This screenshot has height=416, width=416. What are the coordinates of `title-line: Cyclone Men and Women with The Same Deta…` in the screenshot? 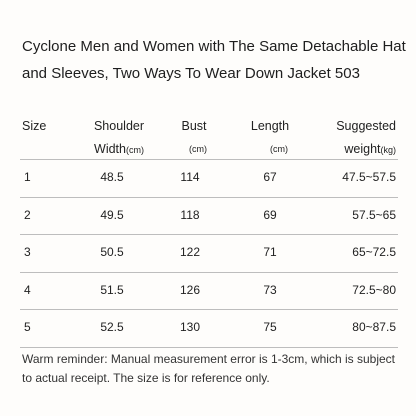 It's located at (214, 46).